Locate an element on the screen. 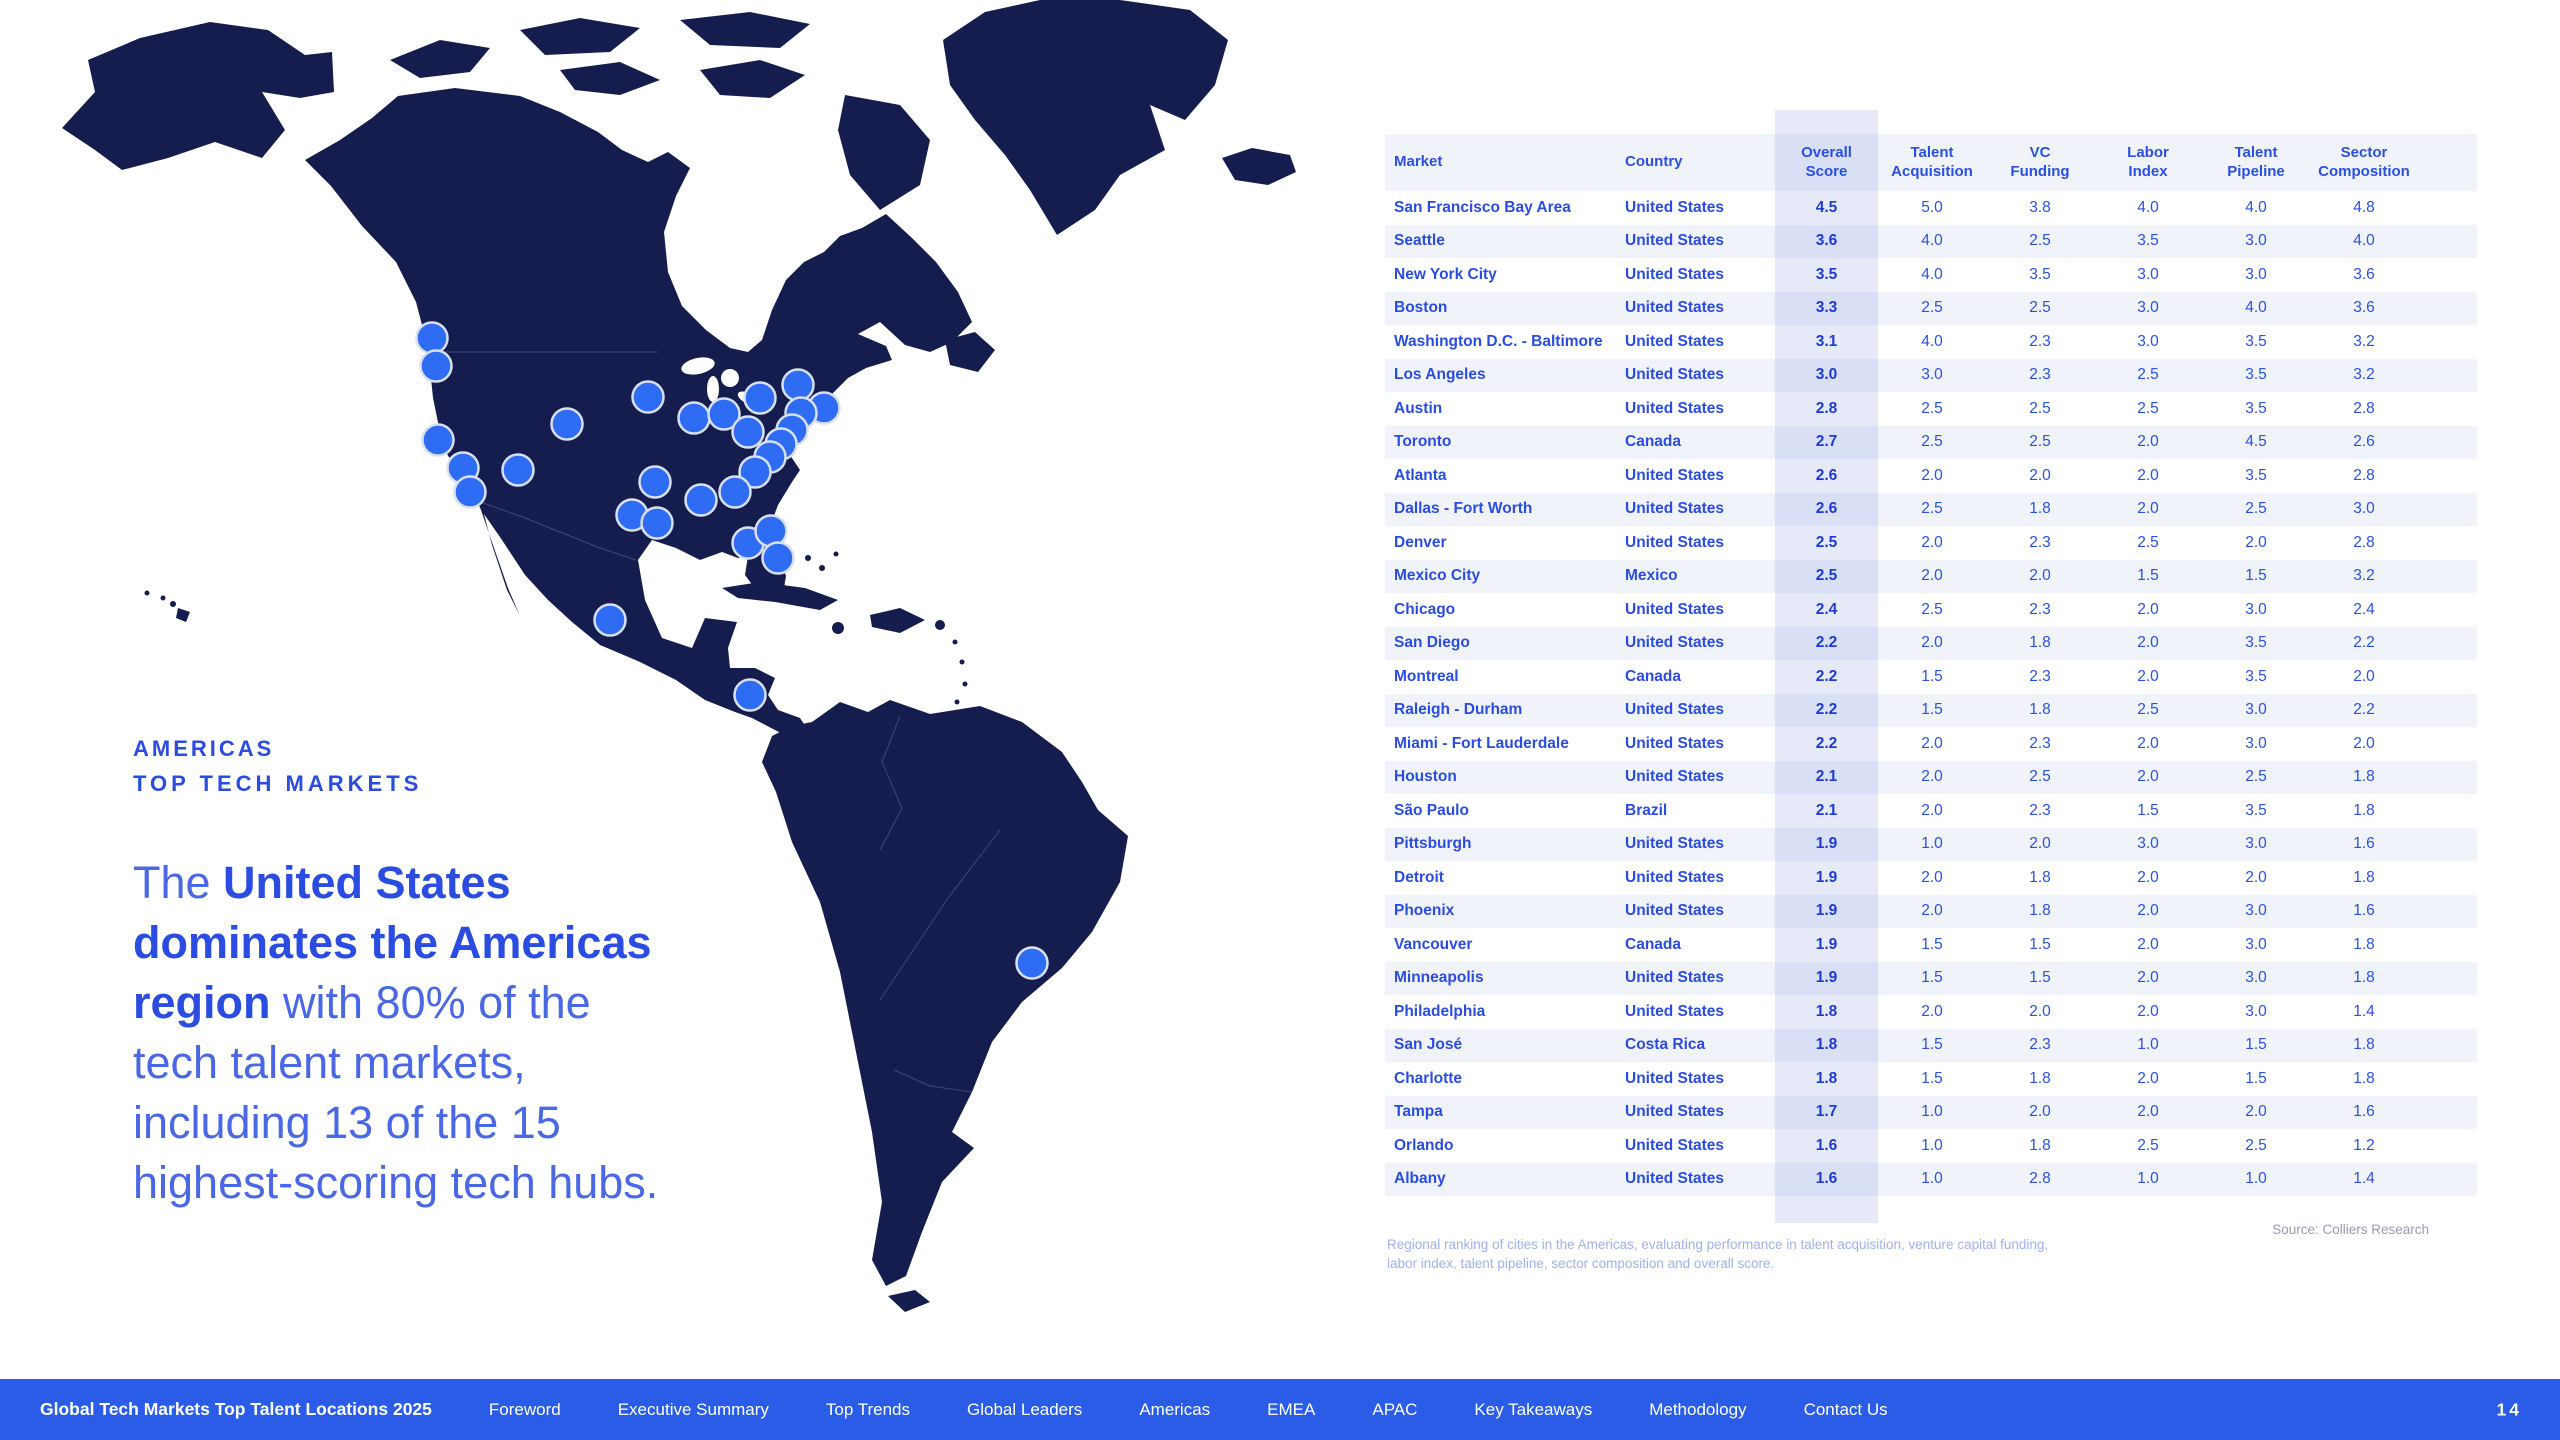 Image resolution: width=2560 pixels, height=1440 pixels. nav-link-methodology: Methodology is located at coordinates (1698, 1409).